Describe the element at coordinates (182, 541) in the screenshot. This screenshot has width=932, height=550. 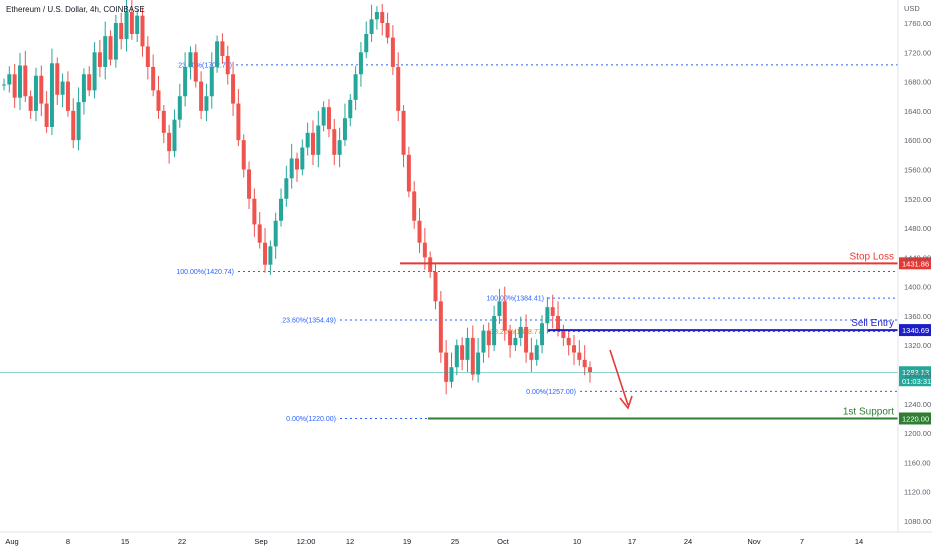
I see `time-tick-label: 22` at that location.